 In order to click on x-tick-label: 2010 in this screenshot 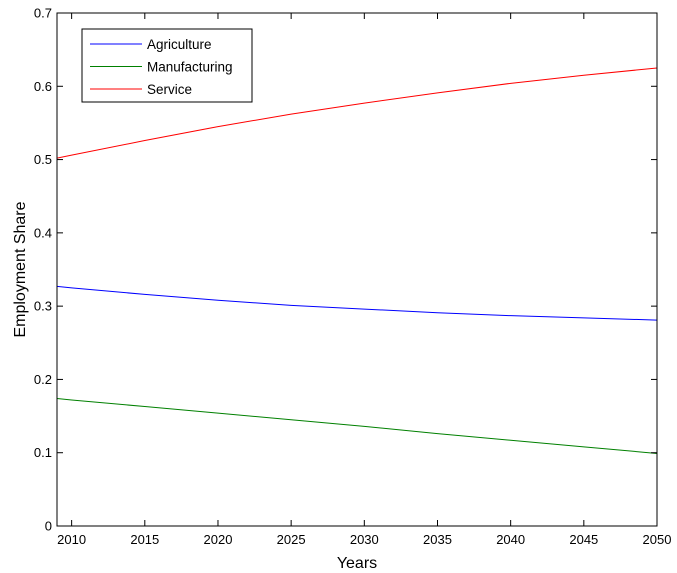, I will do `click(71, 539)`.